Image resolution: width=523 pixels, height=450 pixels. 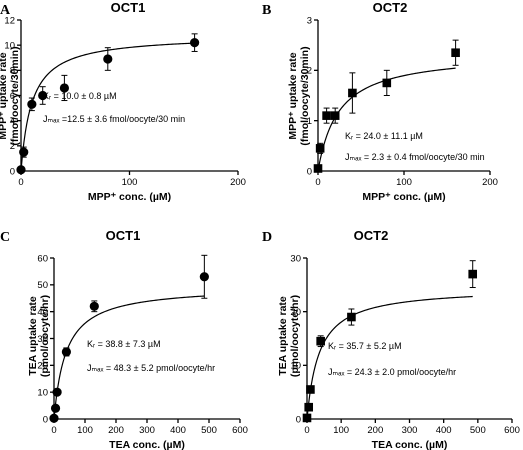 I want to click on jmax-annotation: Jₘₐₓ = 24.3 ± 2.0 pmol/oocyte/hr, so click(x=392, y=372).